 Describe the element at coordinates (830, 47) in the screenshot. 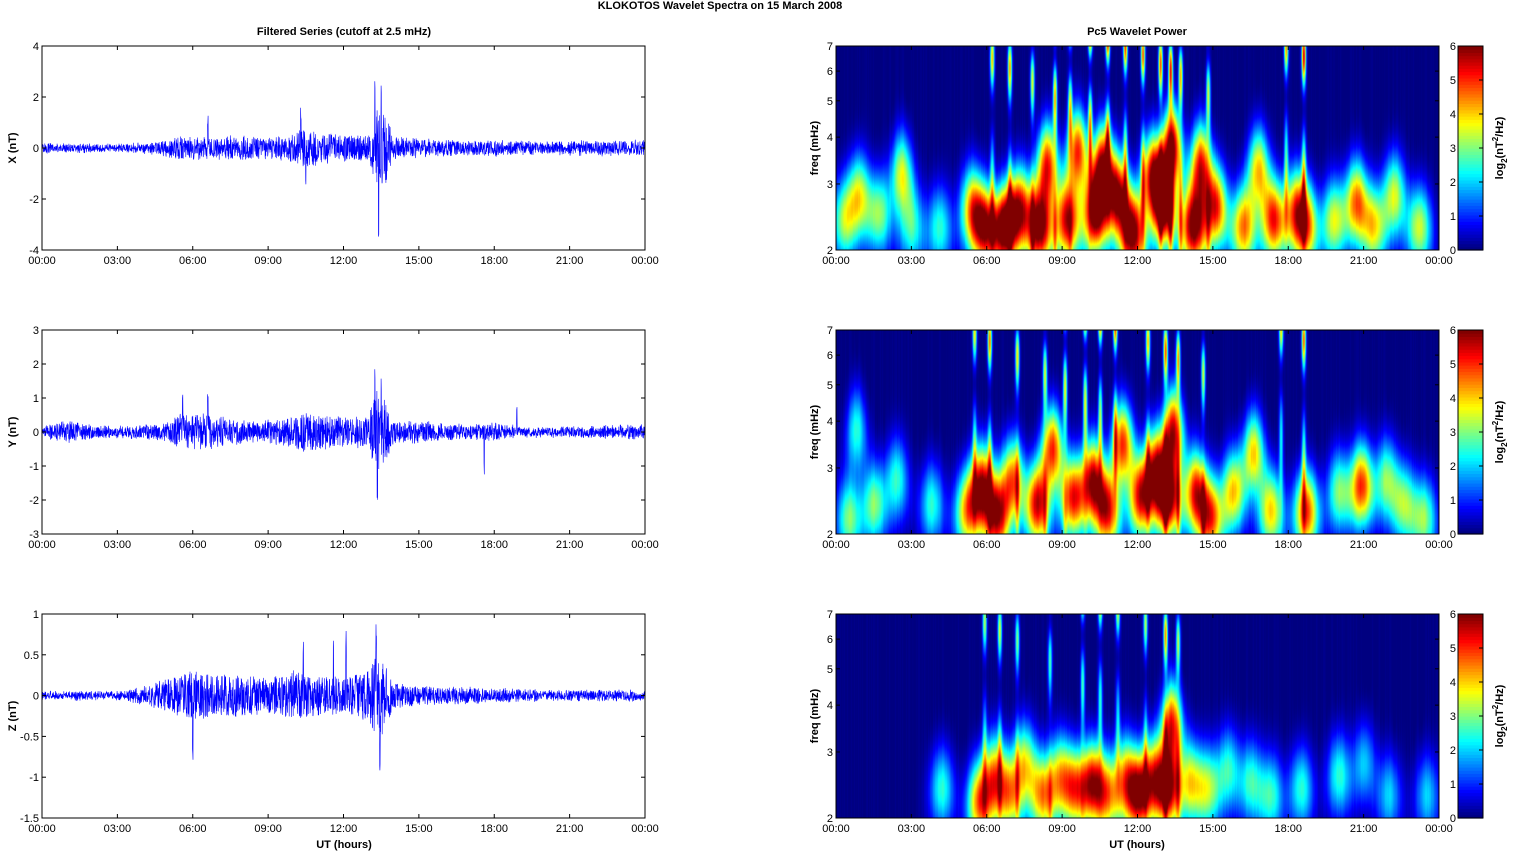

I see `spectrum-ytick: 7` at that location.